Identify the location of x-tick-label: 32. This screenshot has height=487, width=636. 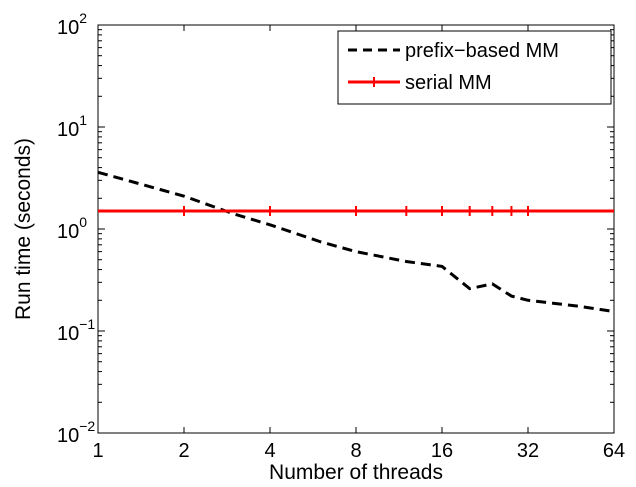
(528, 451).